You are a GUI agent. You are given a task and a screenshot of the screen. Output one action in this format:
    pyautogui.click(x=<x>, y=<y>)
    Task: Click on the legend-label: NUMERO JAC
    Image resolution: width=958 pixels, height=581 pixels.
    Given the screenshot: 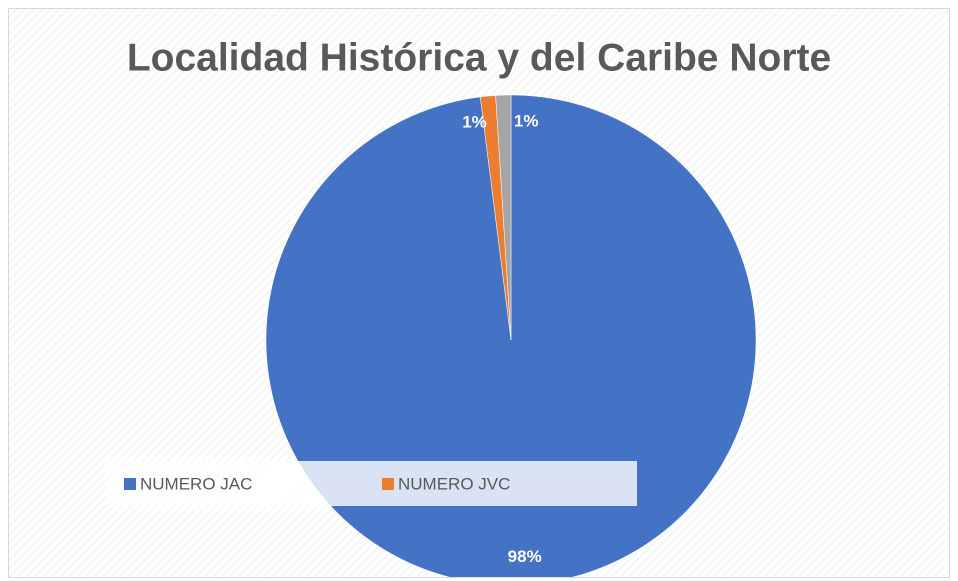 What is the action you would take?
    pyautogui.click(x=196, y=483)
    